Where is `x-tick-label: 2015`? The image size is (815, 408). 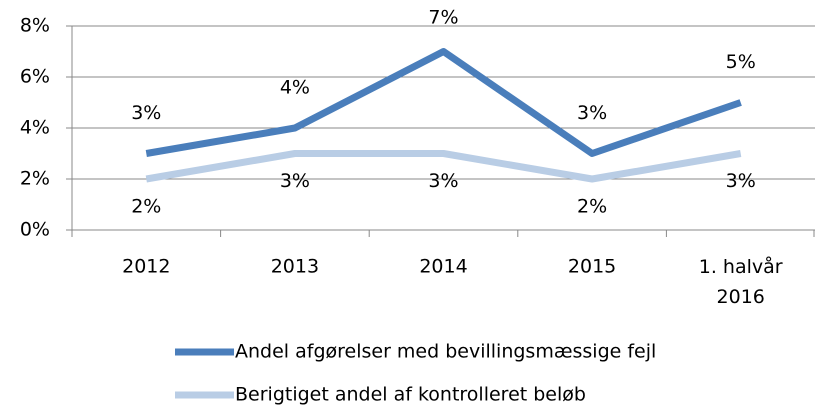 x-tick-label: 2015 is located at coordinates (592, 267).